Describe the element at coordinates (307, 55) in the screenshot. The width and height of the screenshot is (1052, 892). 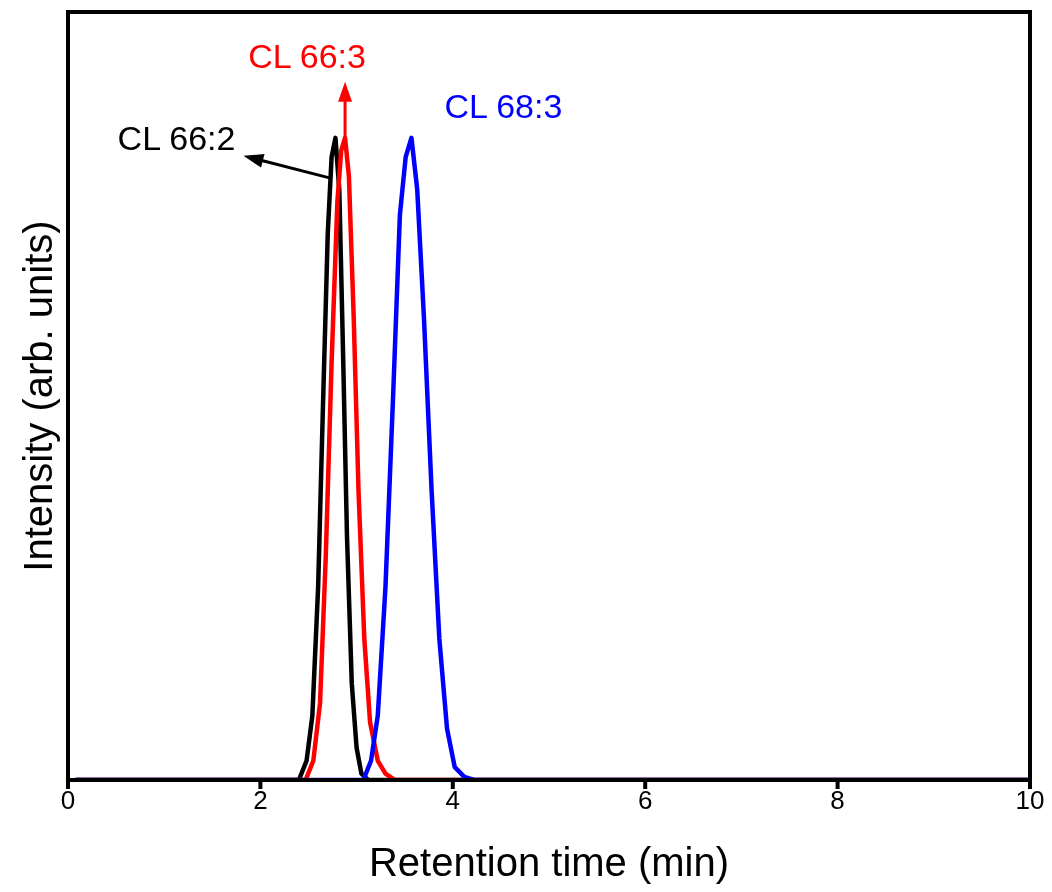
I see `series-label: CL 66:3` at that location.